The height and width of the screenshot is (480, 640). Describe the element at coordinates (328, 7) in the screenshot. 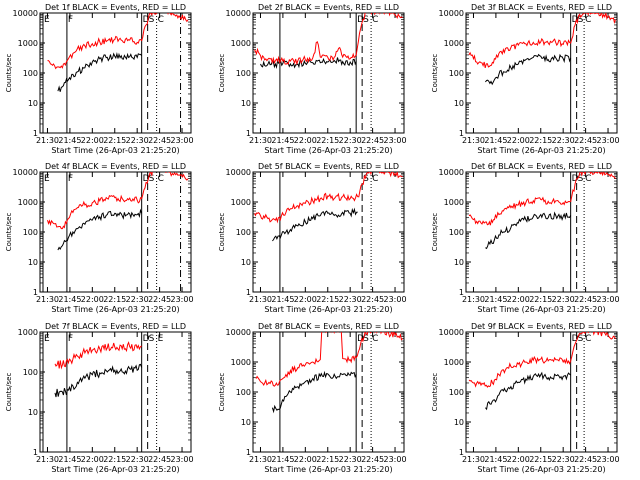

I see `panel-title: Det 2f BLACK = Events, RED = LLD` at that location.